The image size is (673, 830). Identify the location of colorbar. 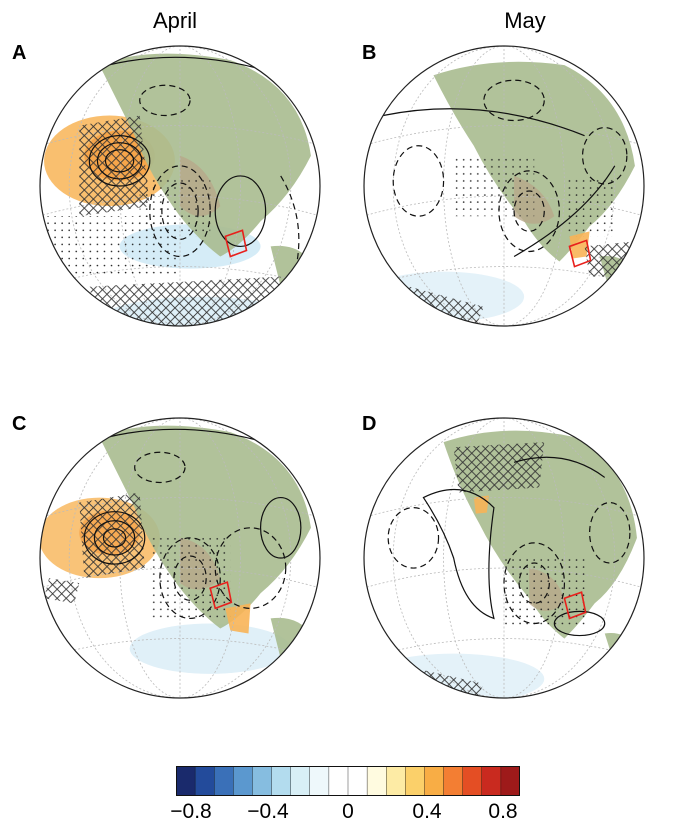
(348, 781).